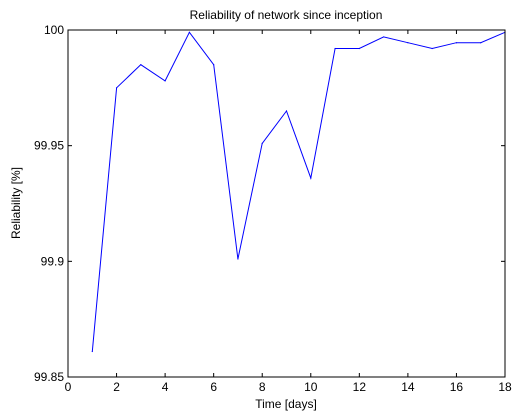  Describe the element at coordinates (408, 387) in the screenshot. I see `x-tick-label: 14` at that location.